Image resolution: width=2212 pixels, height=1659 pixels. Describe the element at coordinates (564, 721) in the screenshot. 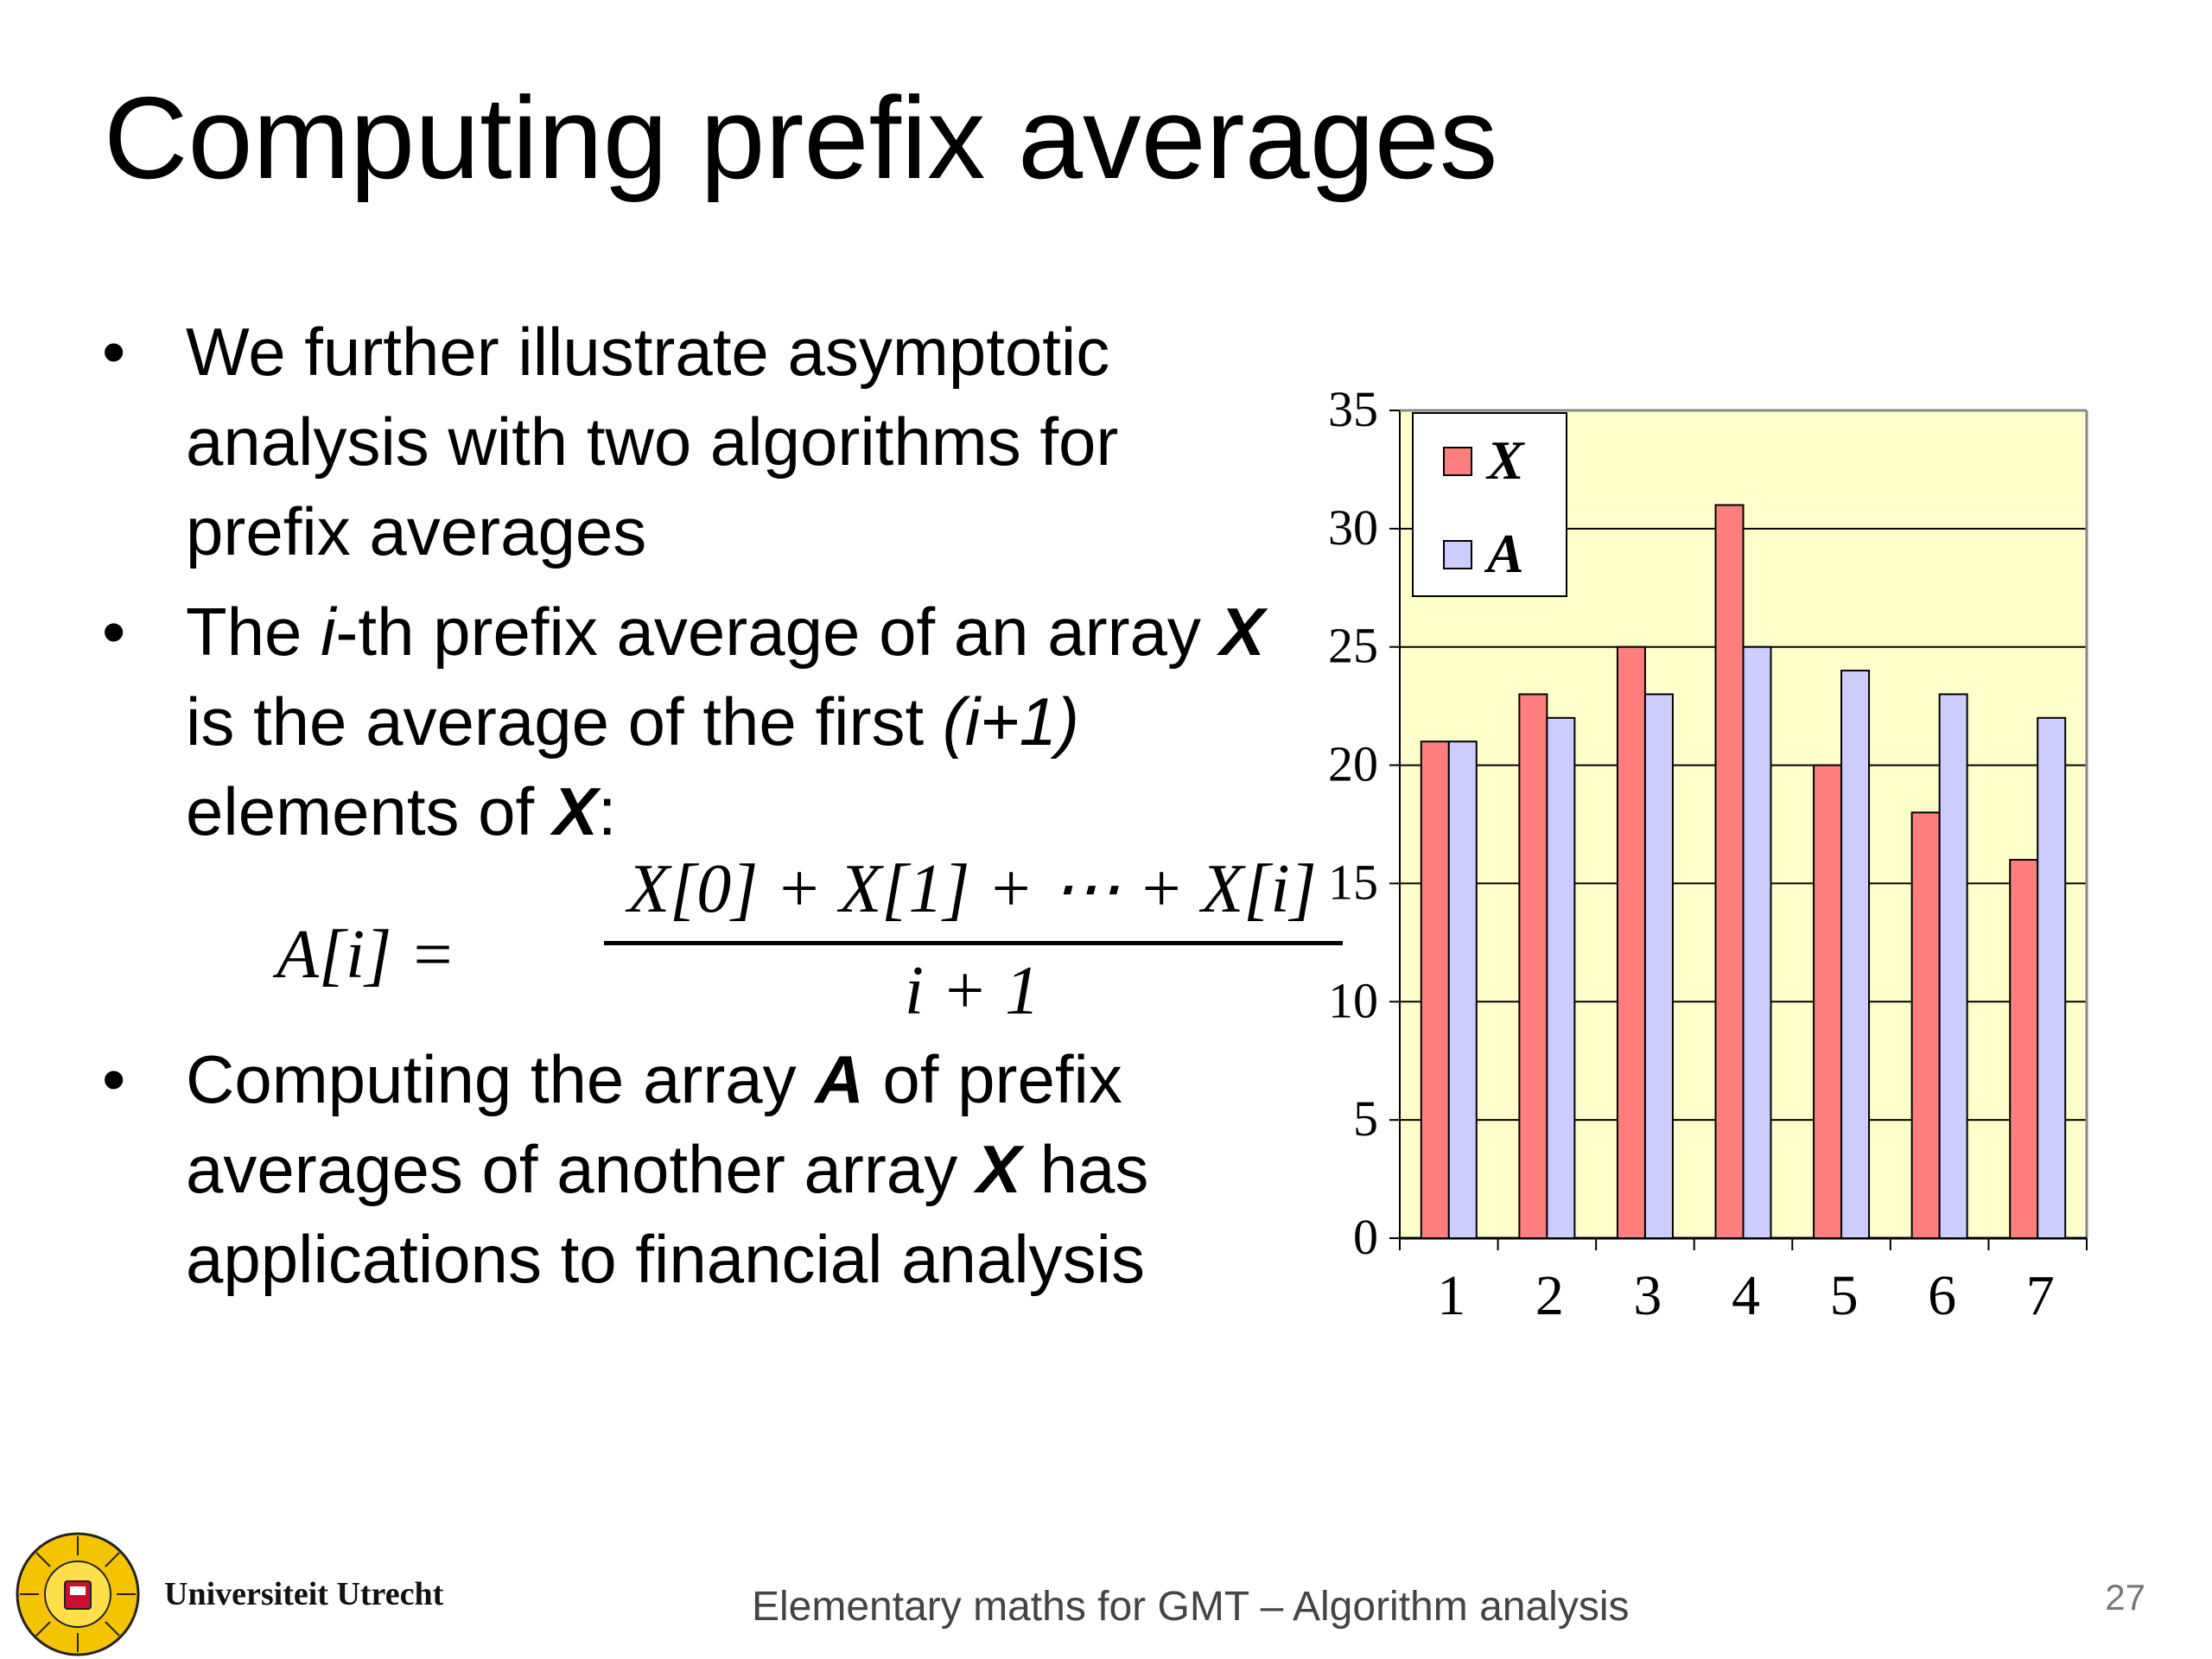

I see `text-run: is the average of the first` at that location.